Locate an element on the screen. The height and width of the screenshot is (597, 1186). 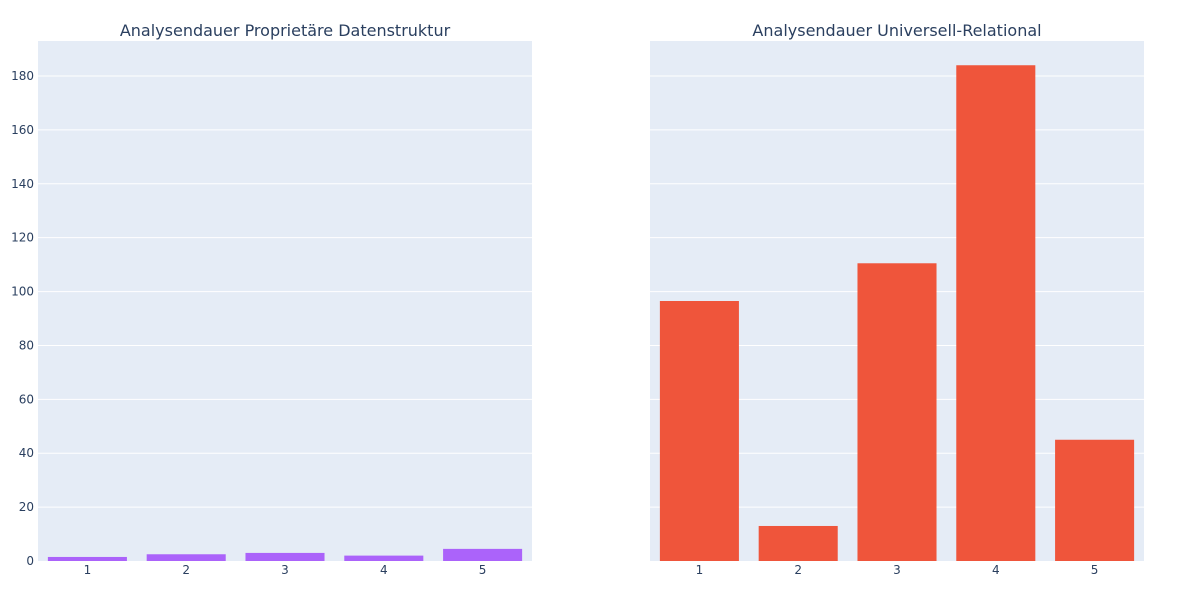
y-tick-label: 60 is located at coordinates (26, 399).